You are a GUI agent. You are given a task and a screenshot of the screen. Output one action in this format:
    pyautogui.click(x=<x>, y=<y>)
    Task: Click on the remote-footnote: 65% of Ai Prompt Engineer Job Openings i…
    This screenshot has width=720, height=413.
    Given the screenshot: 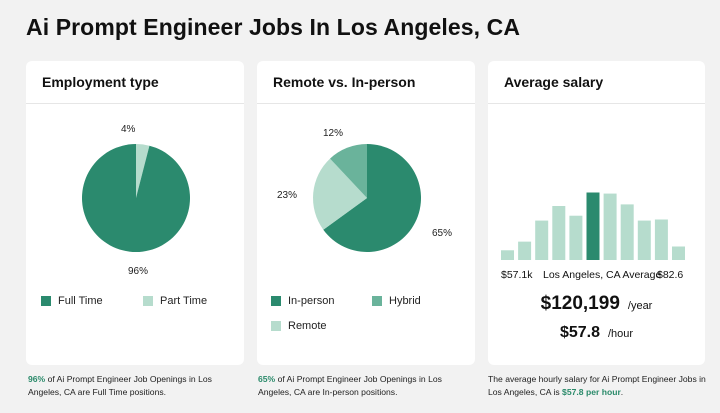 What is the action you would take?
    pyautogui.click(x=365, y=385)
    